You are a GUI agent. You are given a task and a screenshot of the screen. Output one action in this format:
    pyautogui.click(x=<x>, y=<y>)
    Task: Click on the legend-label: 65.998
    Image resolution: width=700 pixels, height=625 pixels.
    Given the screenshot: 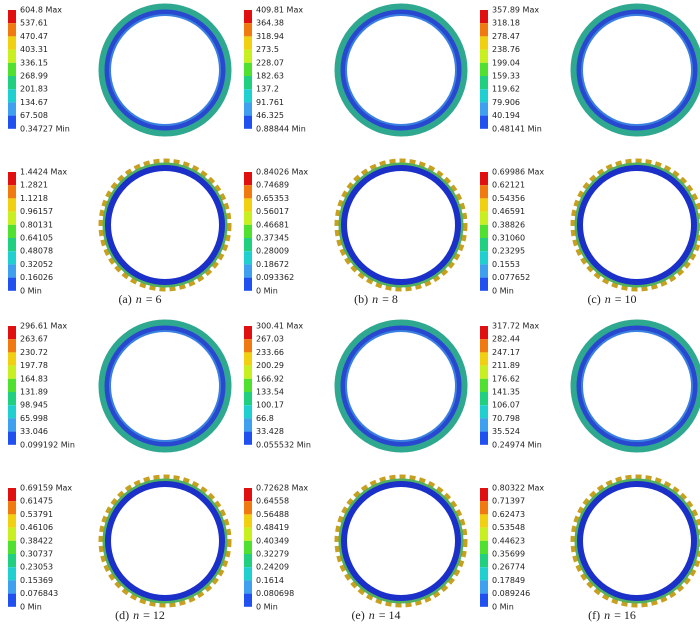 What is the action you would take?
    pyautogui.click(x=34, y=418)
    